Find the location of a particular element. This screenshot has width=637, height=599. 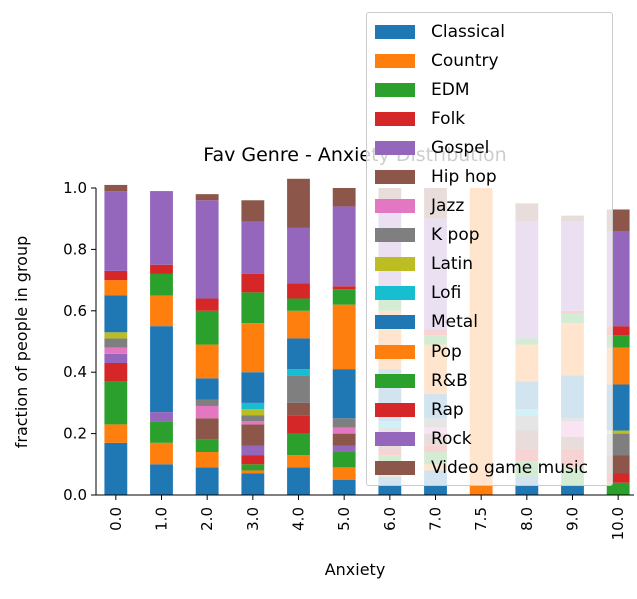

legend-item-lofi: Lofi is located at coordinates (489, 293).